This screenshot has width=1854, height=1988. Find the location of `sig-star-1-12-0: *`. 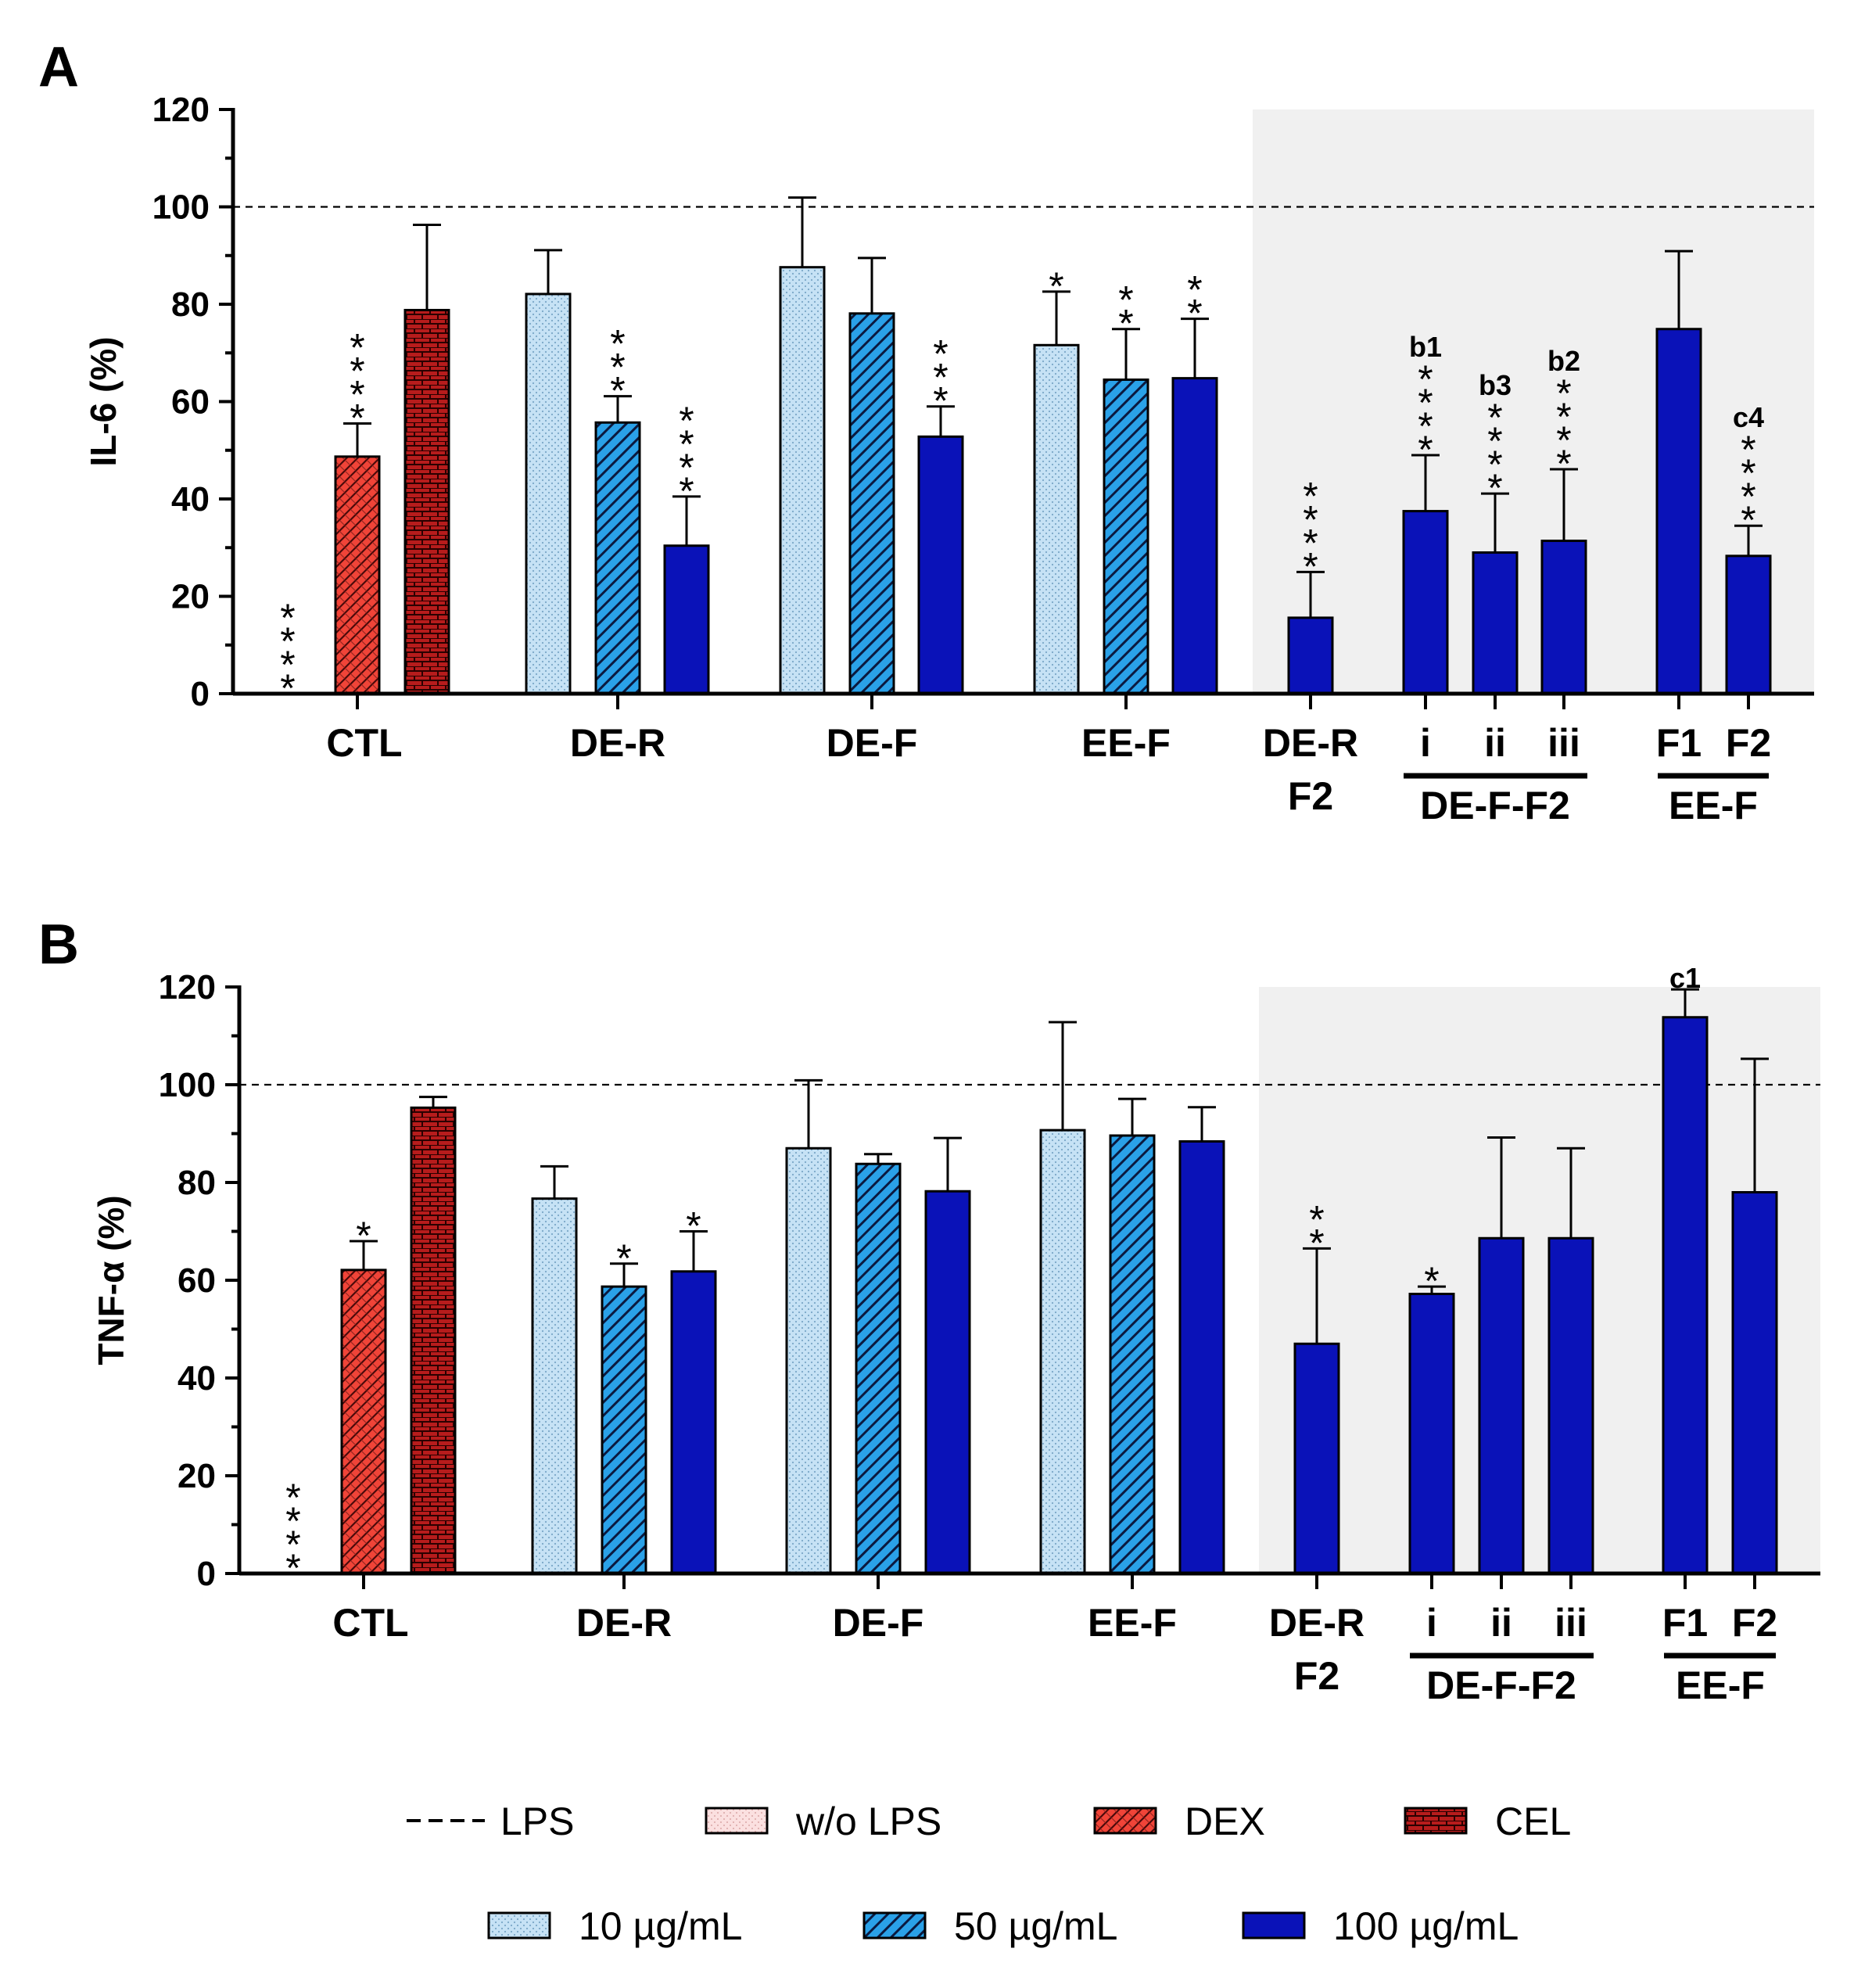

sig-star-1-12-0: * is located at coordinates (1316, 1243).